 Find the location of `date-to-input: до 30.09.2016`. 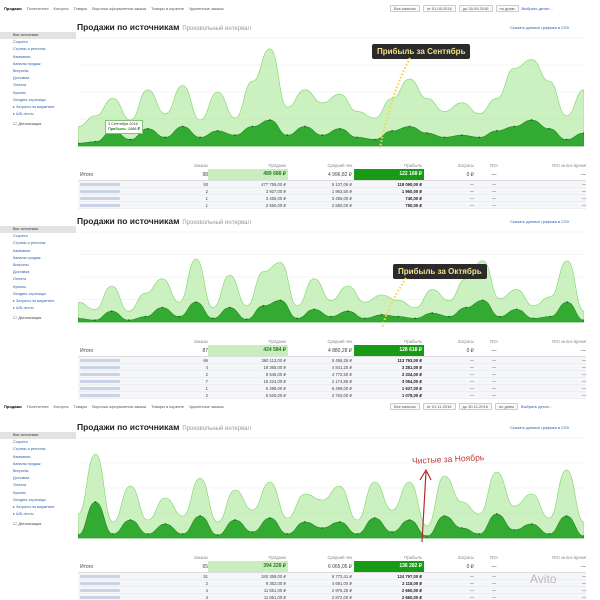

date-to-input: до 30.09.2016 is located at coordinates (475, 8).